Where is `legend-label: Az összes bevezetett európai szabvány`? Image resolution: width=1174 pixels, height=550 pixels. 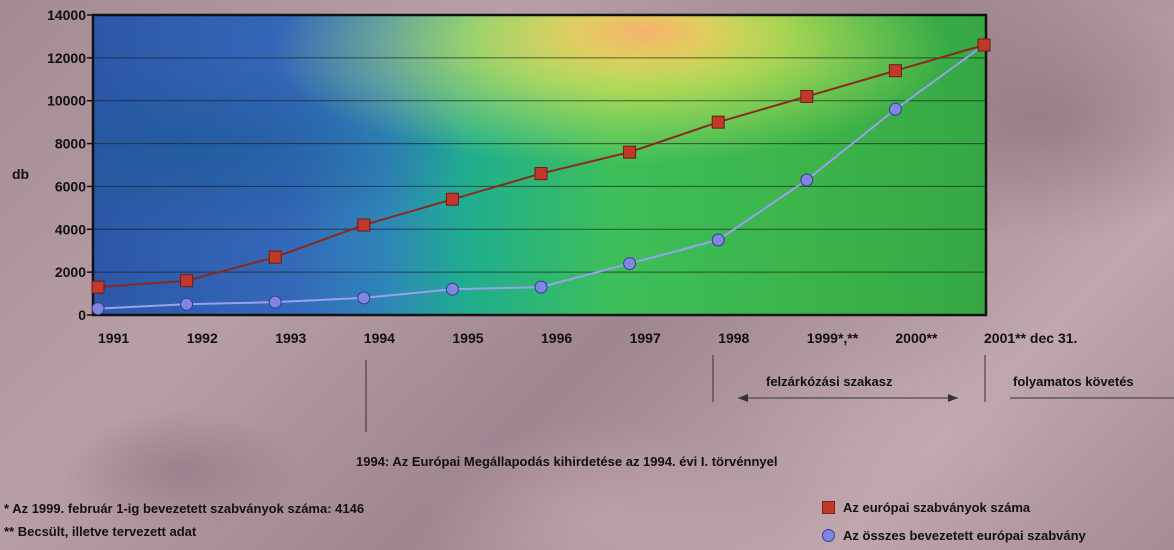 legend-label: Az összes bevezetett európai szabvány is located at coordinates (964, 535).